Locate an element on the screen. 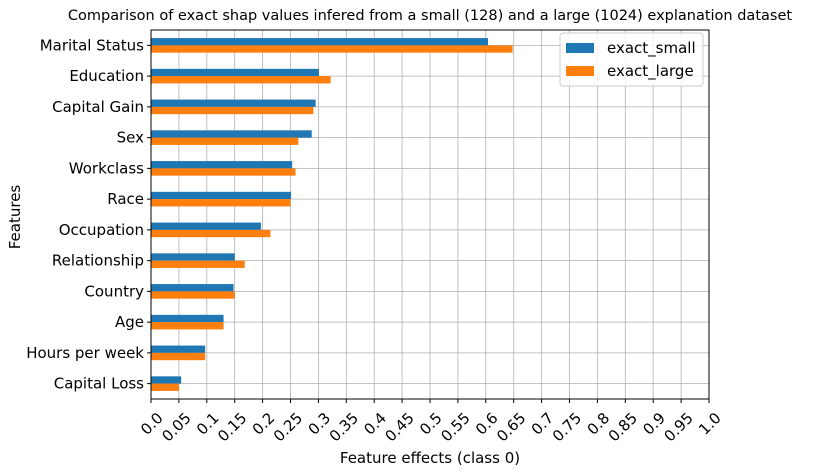 This screenshot has width=814, height=473. x-tick-label: 0.55 is located at coordinates (455, 427).